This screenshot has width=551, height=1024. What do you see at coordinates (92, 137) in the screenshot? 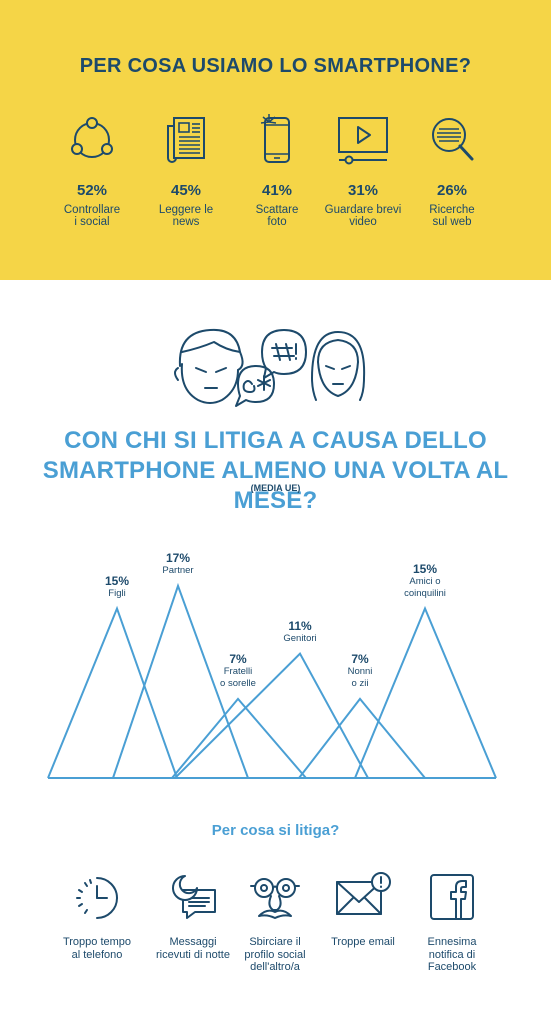
I see `share-network-icon` at bounding box center [92, 137].